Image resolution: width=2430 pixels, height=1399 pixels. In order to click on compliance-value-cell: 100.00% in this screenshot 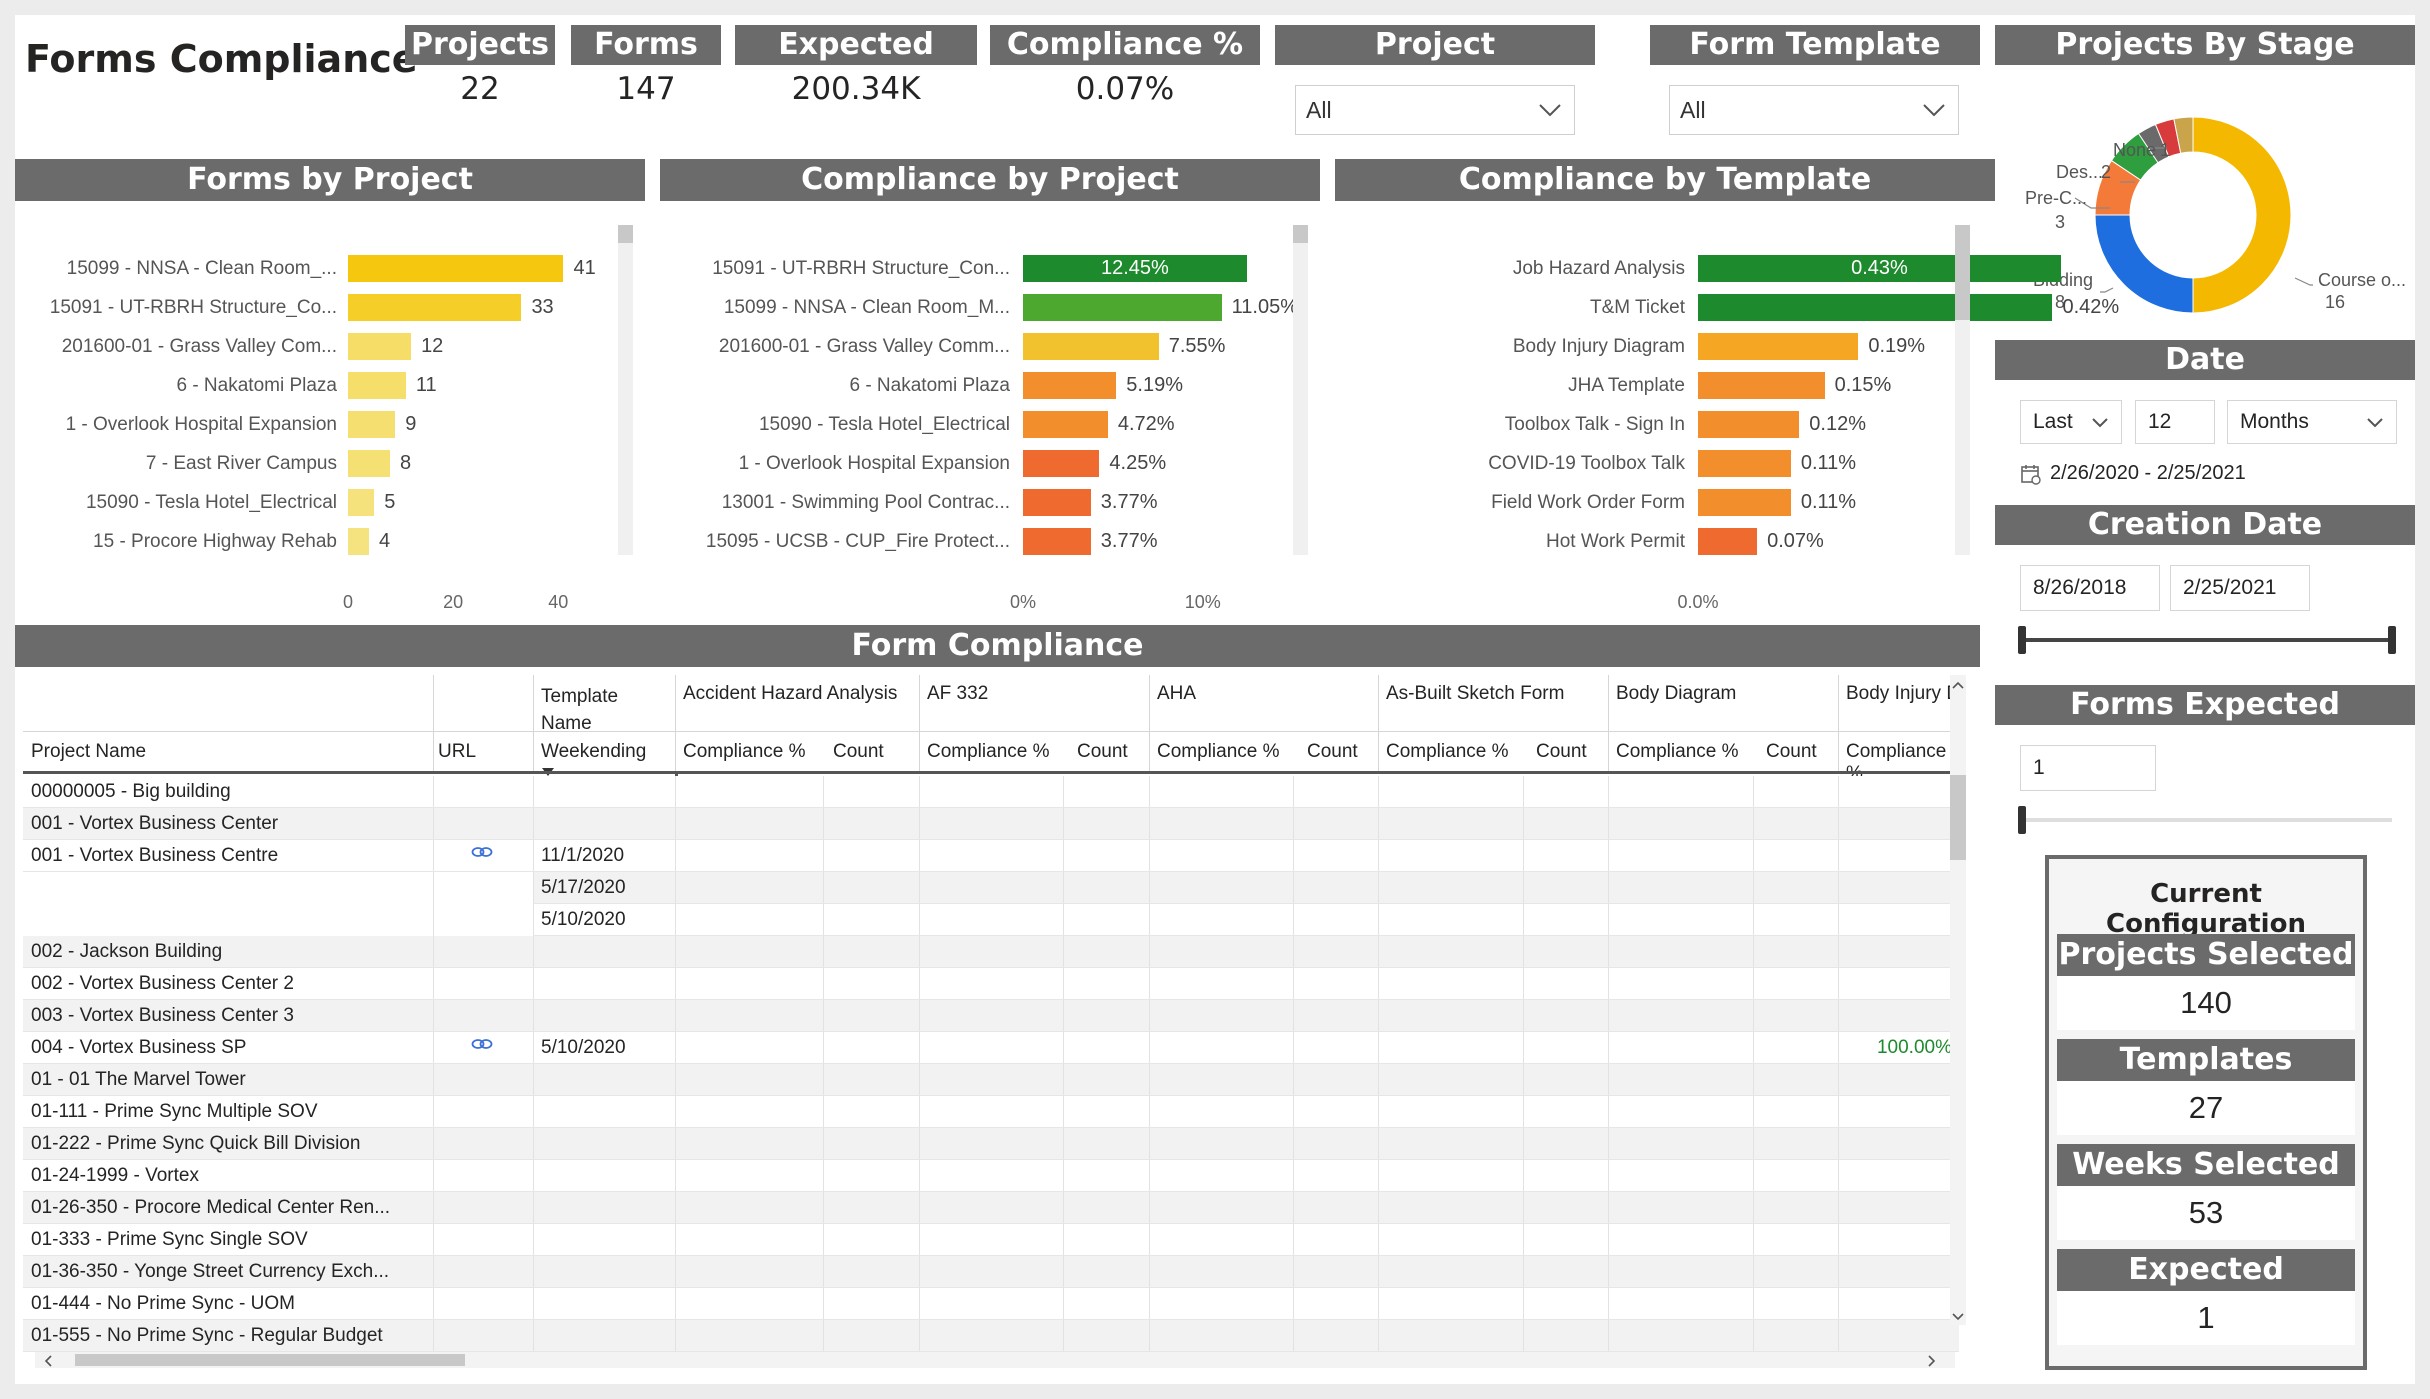, I will do `click(1914, 1047)`.